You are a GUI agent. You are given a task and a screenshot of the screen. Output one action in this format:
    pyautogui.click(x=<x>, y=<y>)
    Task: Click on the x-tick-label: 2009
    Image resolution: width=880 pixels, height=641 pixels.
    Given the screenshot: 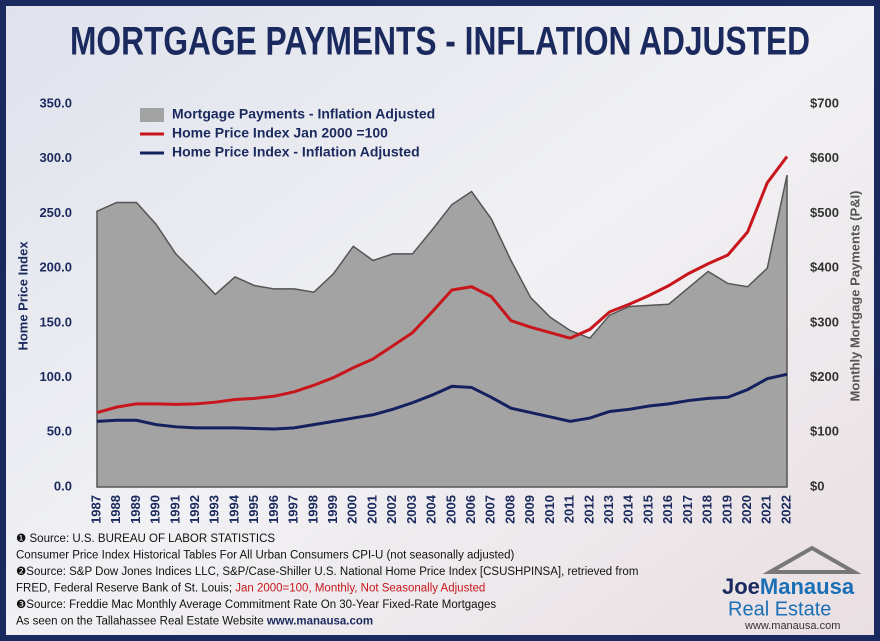 What is the action you would take?
    pyautogui.click(x=529, y=509)
    